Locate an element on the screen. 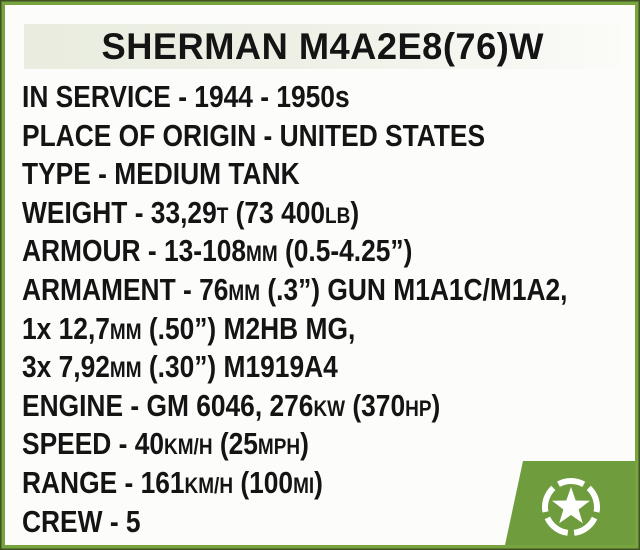 This screenshot has width=640, height=550. spec-text: ENGINE - GM 6046, 276 is located at coordinates (168, 405).